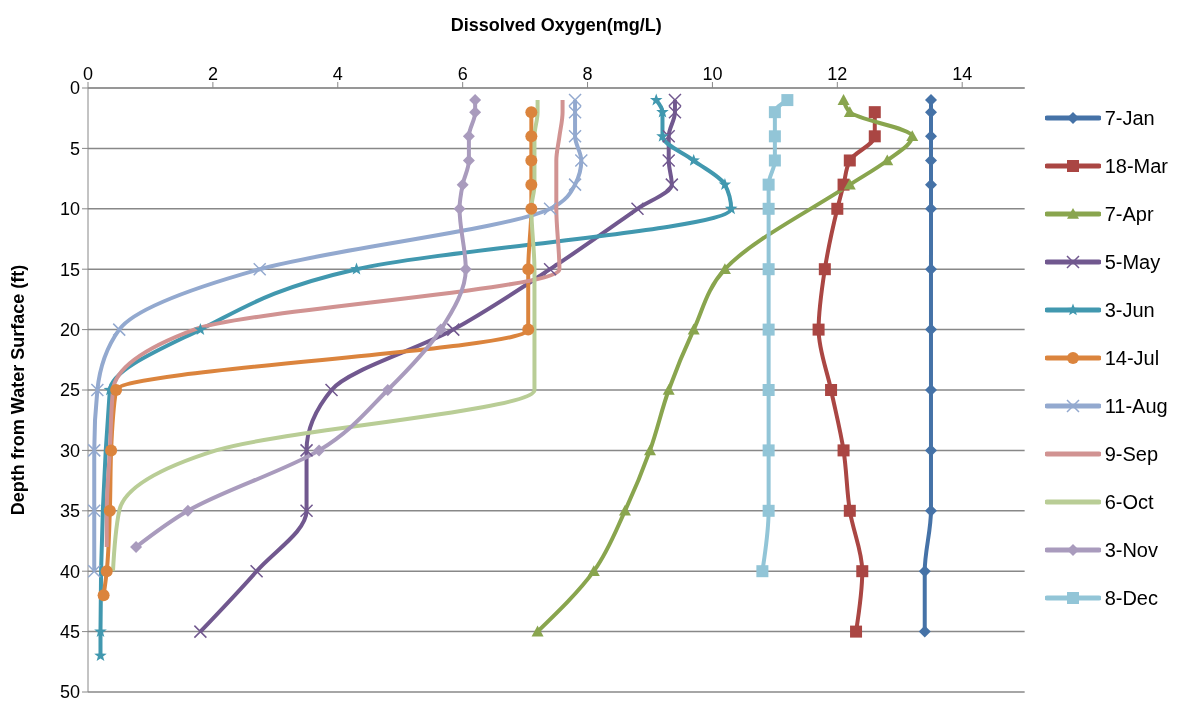 This screenshot has height=717, width=1196. I want to click on y-tick-label: 35, so click(69, 511).